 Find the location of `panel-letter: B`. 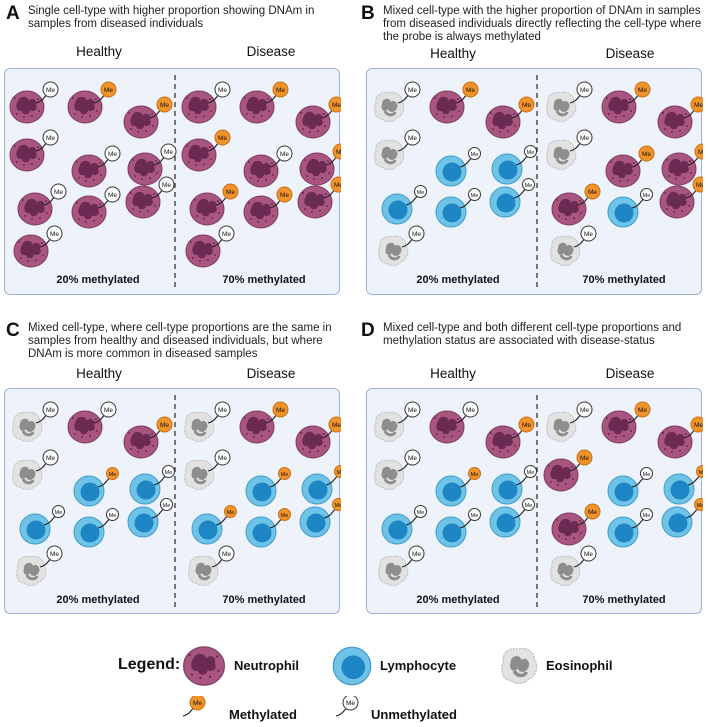

panel-letter: B is located at coordinates (368, 13).